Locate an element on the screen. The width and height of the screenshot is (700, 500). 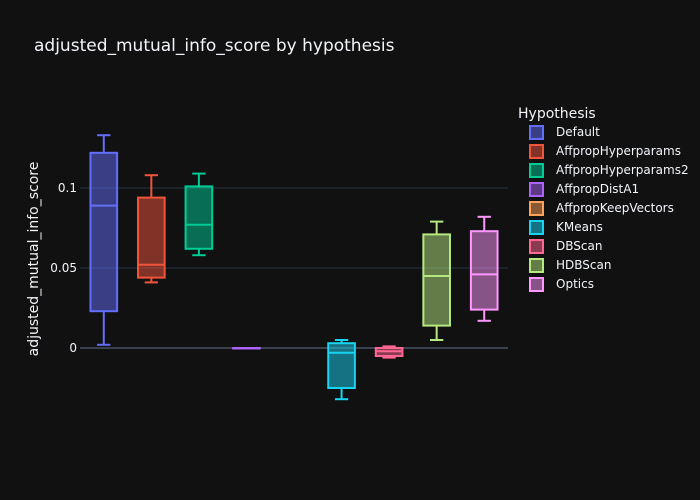
legend-title: Hypothesis is located at coordinates (557, 114).